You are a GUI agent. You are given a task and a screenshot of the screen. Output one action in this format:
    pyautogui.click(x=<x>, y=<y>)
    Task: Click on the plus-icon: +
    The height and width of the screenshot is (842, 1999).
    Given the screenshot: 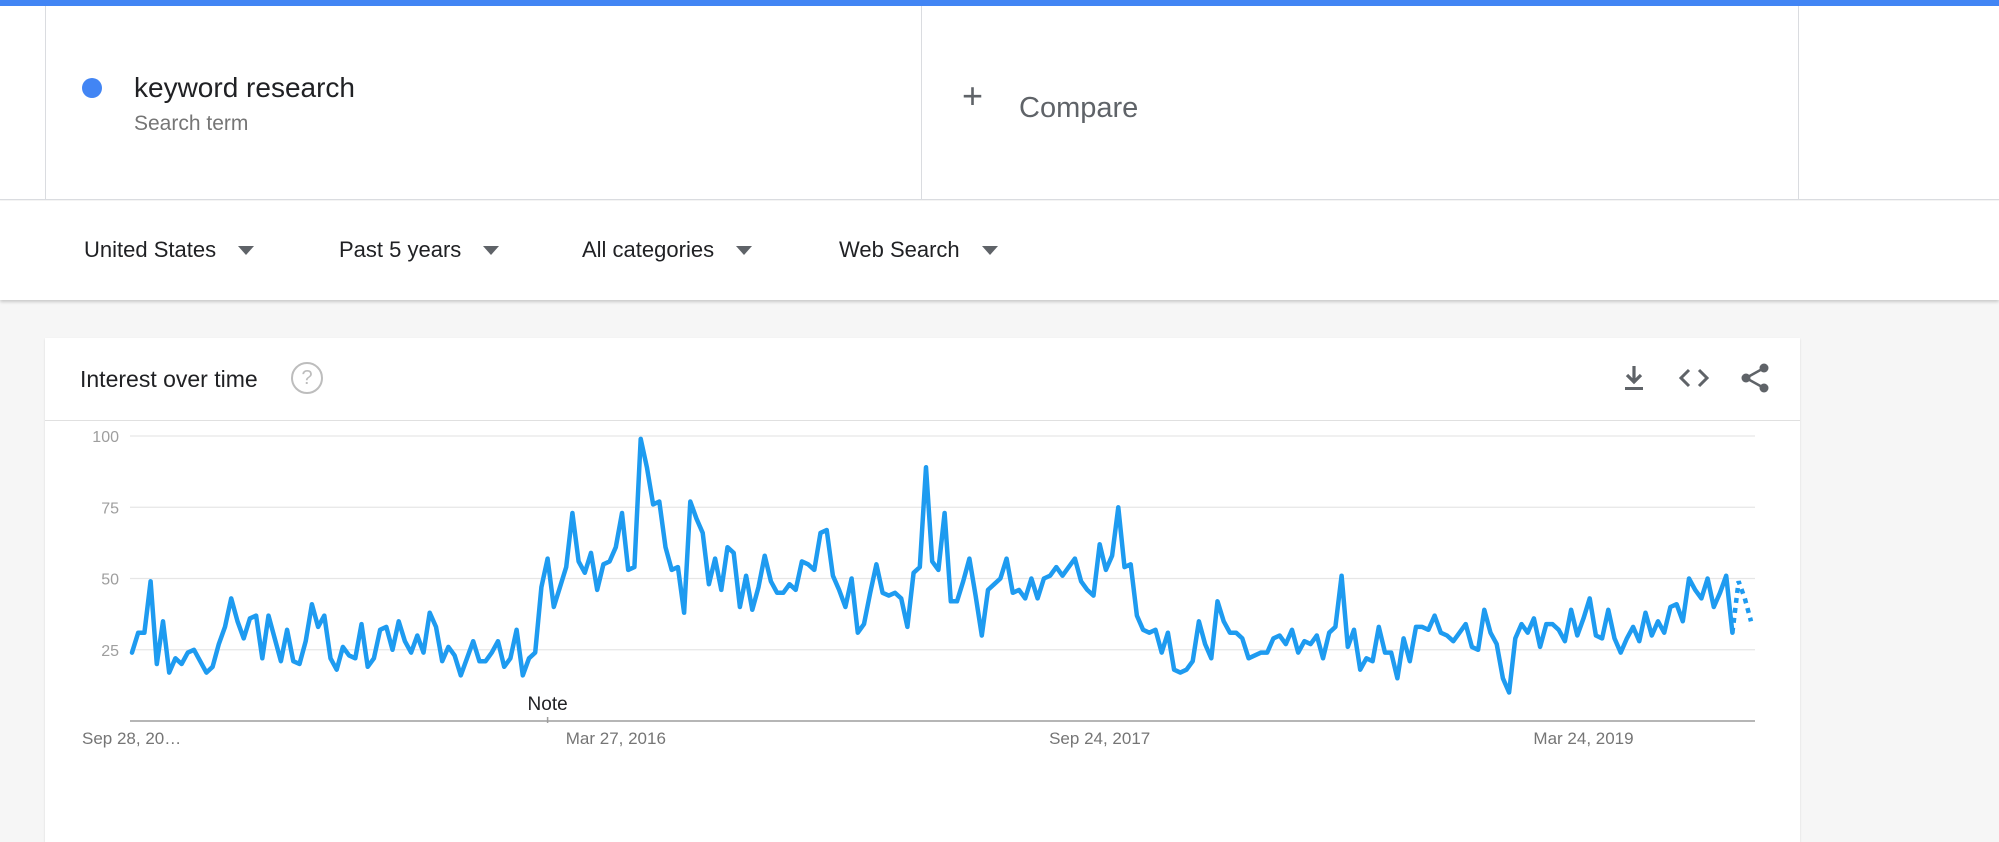 What is the action you would take?
    pyautogui.click(x=973, y=95)
    